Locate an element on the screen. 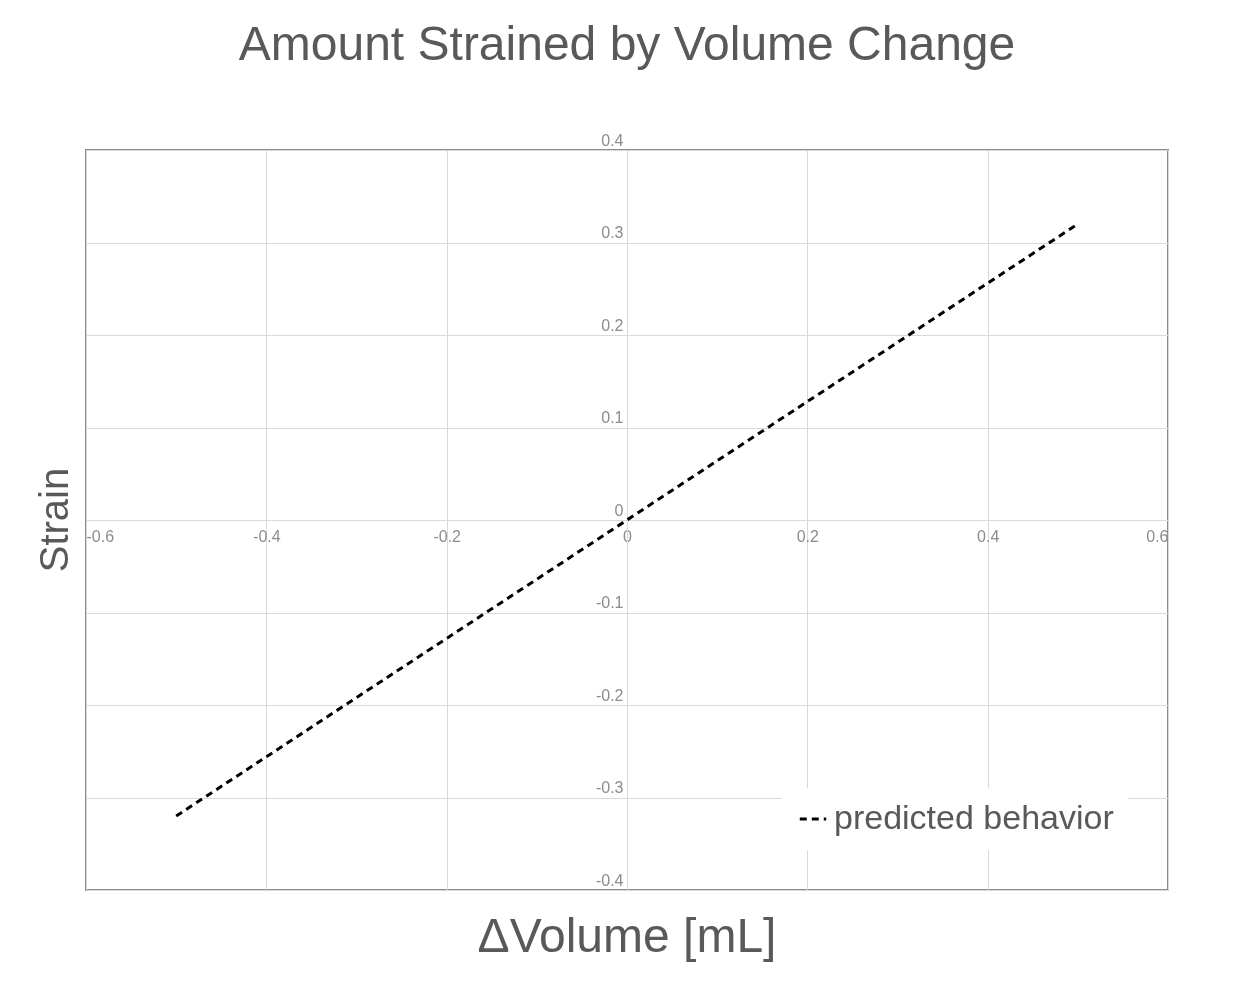 Image resolution: width=1251 pixels, height=991 pixels. x-tick-label: 0.6 is located at coordinates (1157, 536).